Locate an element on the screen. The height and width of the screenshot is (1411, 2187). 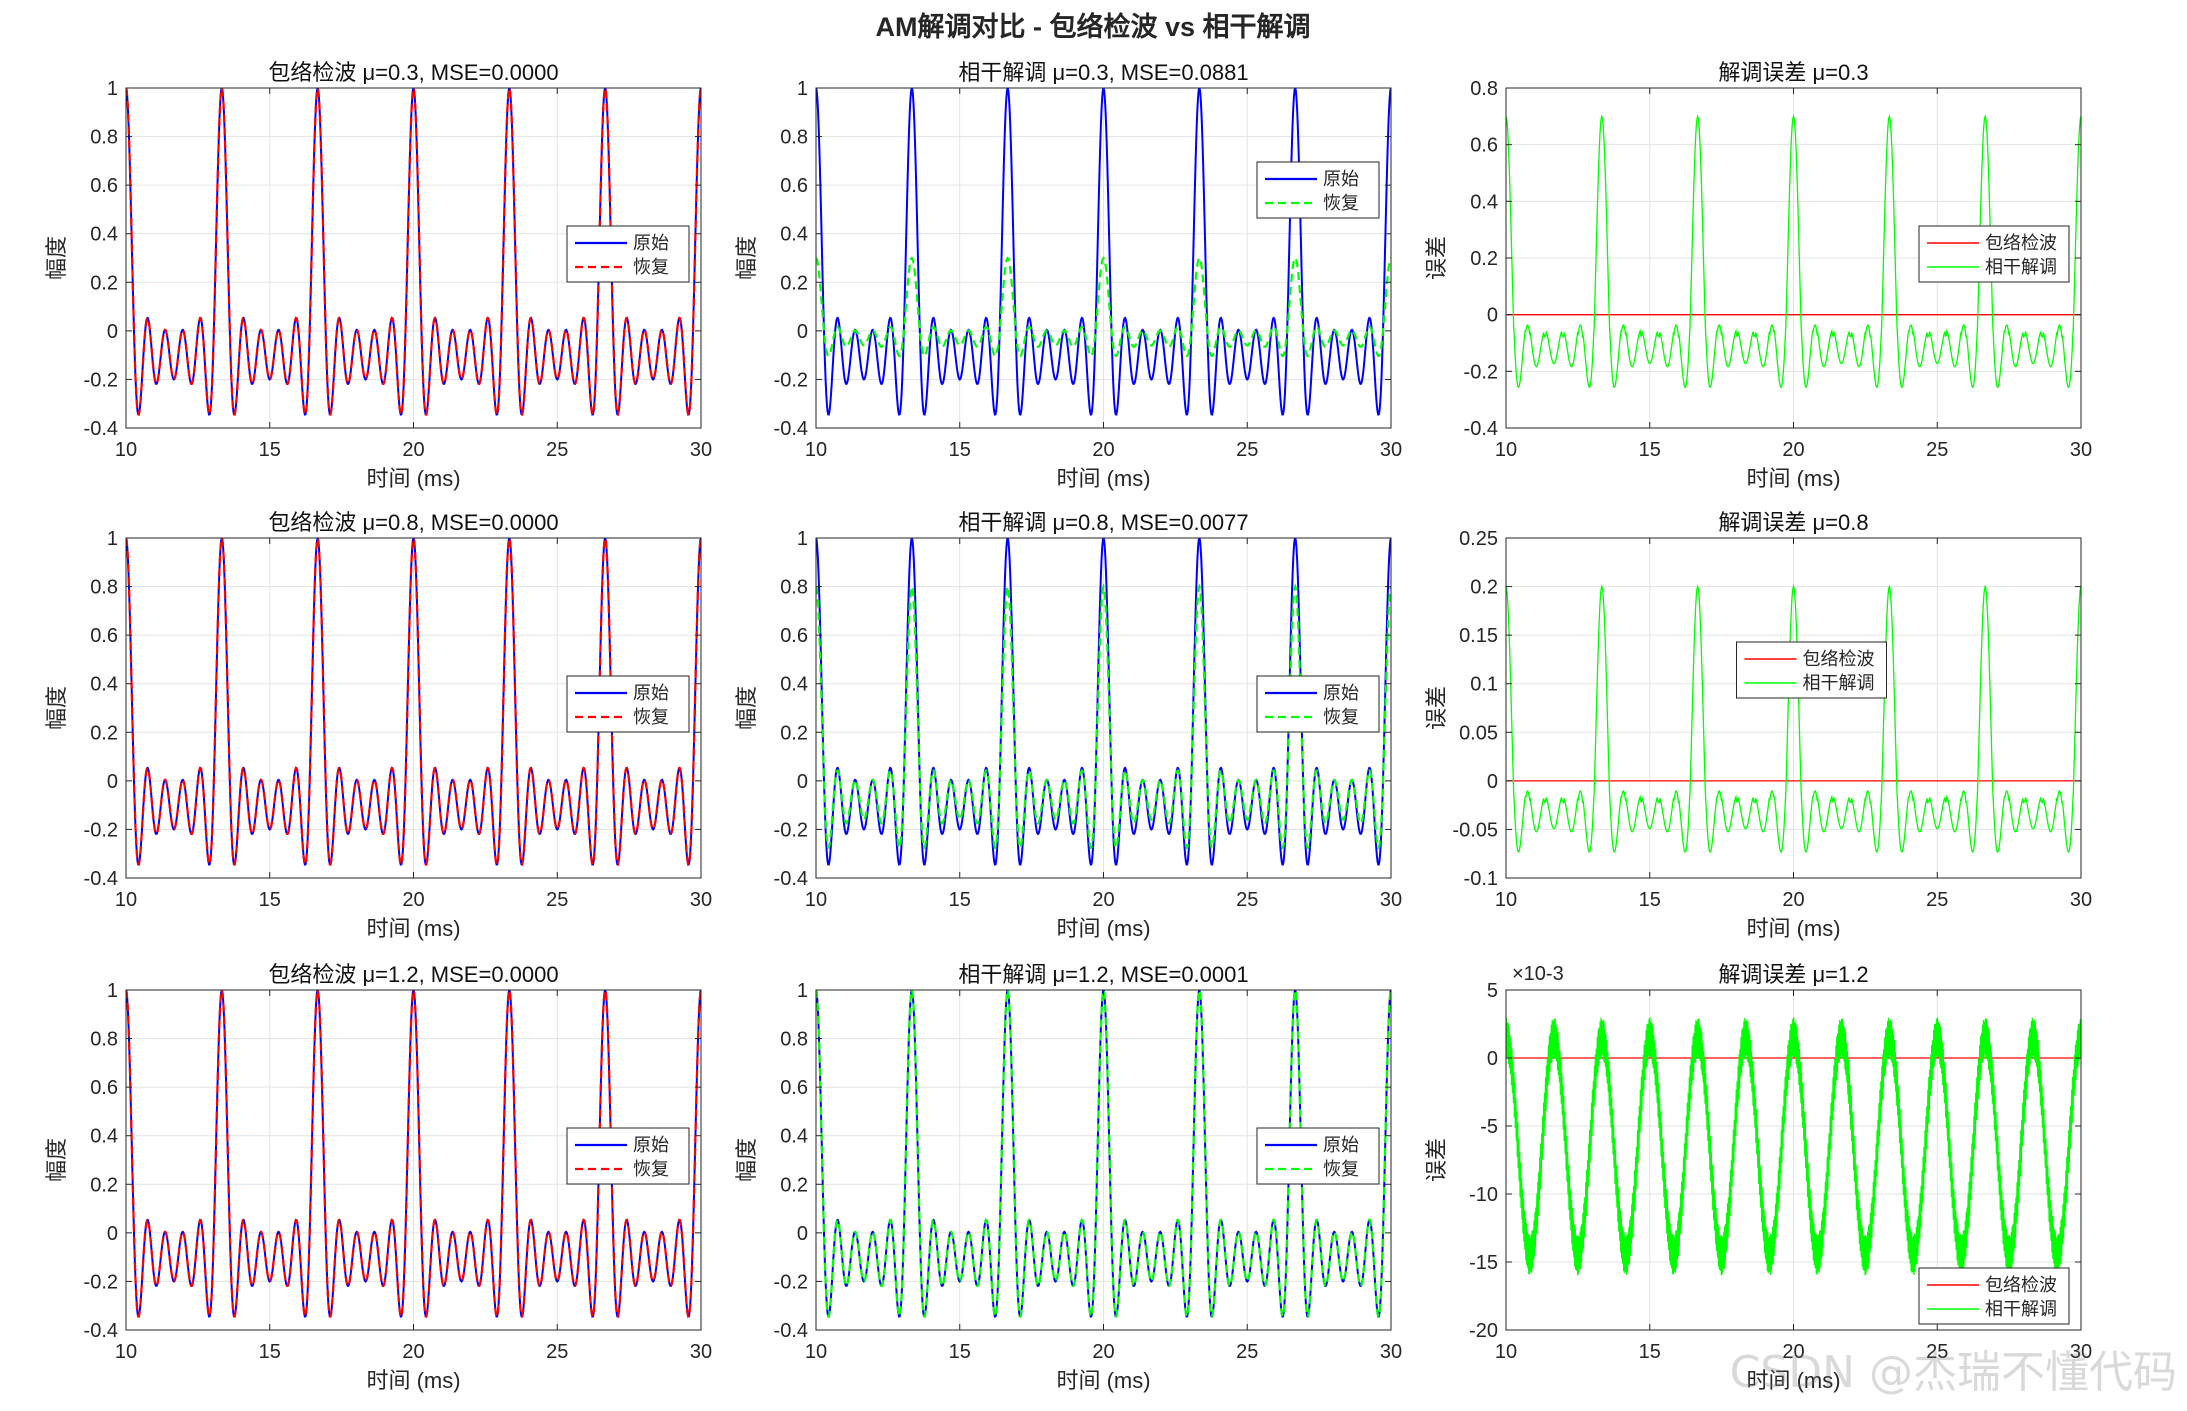
y-tick-label: -20 is located at coordinates (1483, 1331).